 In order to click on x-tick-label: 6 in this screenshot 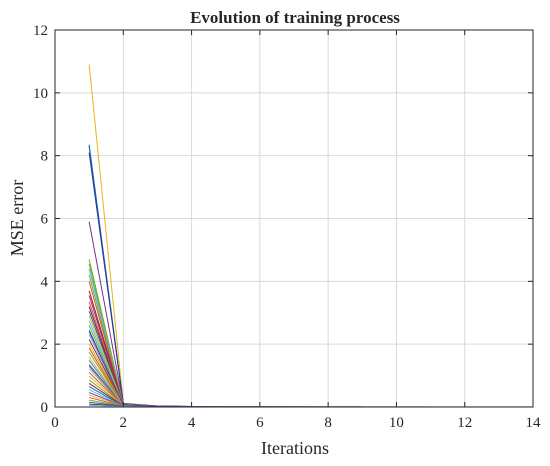, I will do `click(260, 423)`.